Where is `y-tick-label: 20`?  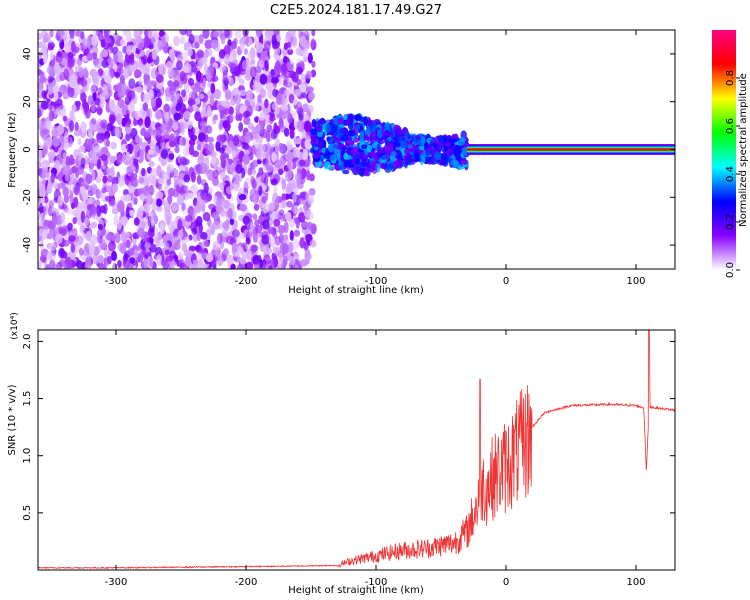
y-tick-label: 20 is located at coordinates (27, 101).